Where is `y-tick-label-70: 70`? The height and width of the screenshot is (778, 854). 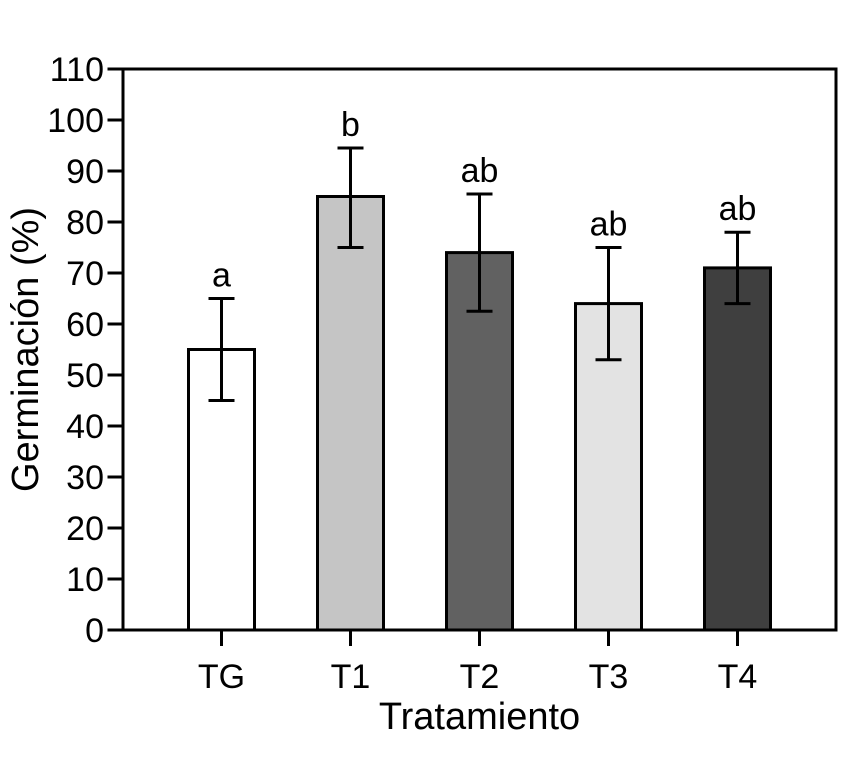 y-tick-label-70: 70 is located at coordinates (85, 274).